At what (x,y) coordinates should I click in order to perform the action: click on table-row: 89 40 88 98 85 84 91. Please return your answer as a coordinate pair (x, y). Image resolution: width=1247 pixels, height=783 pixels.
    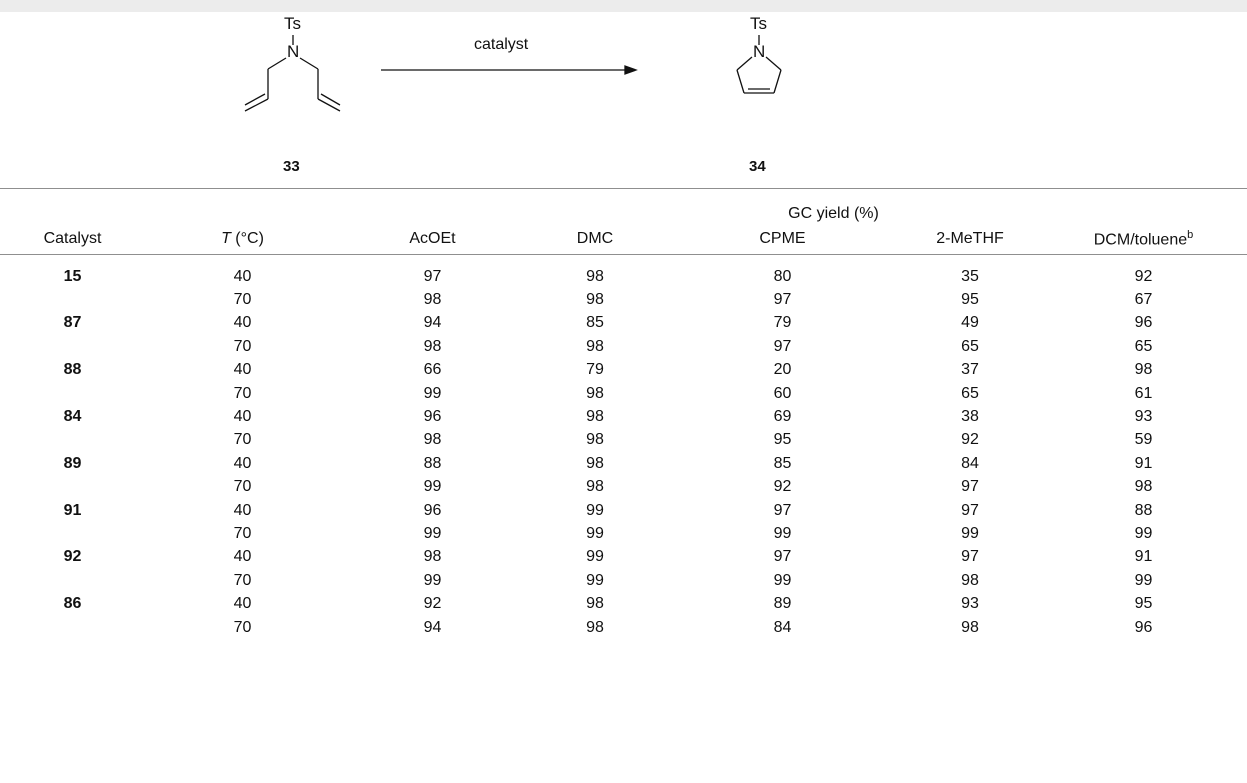
    Looking at the image, I should click on (623, 463).